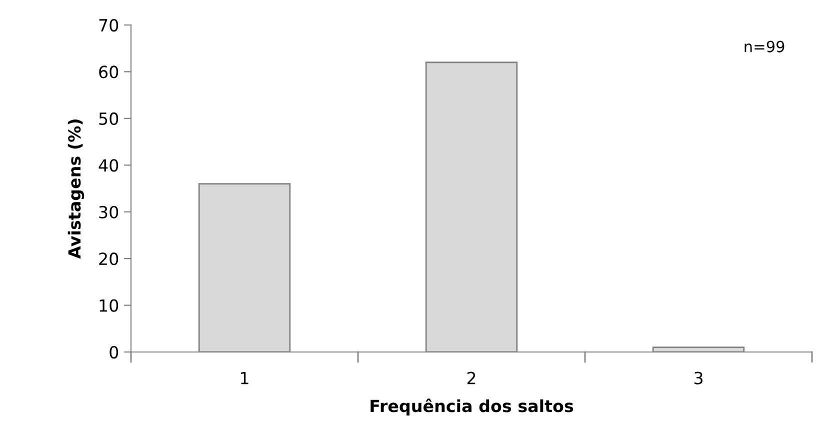 This screenshot has height=439, width=816. I want to click on x-tick-label: 3, so click(698, 378).